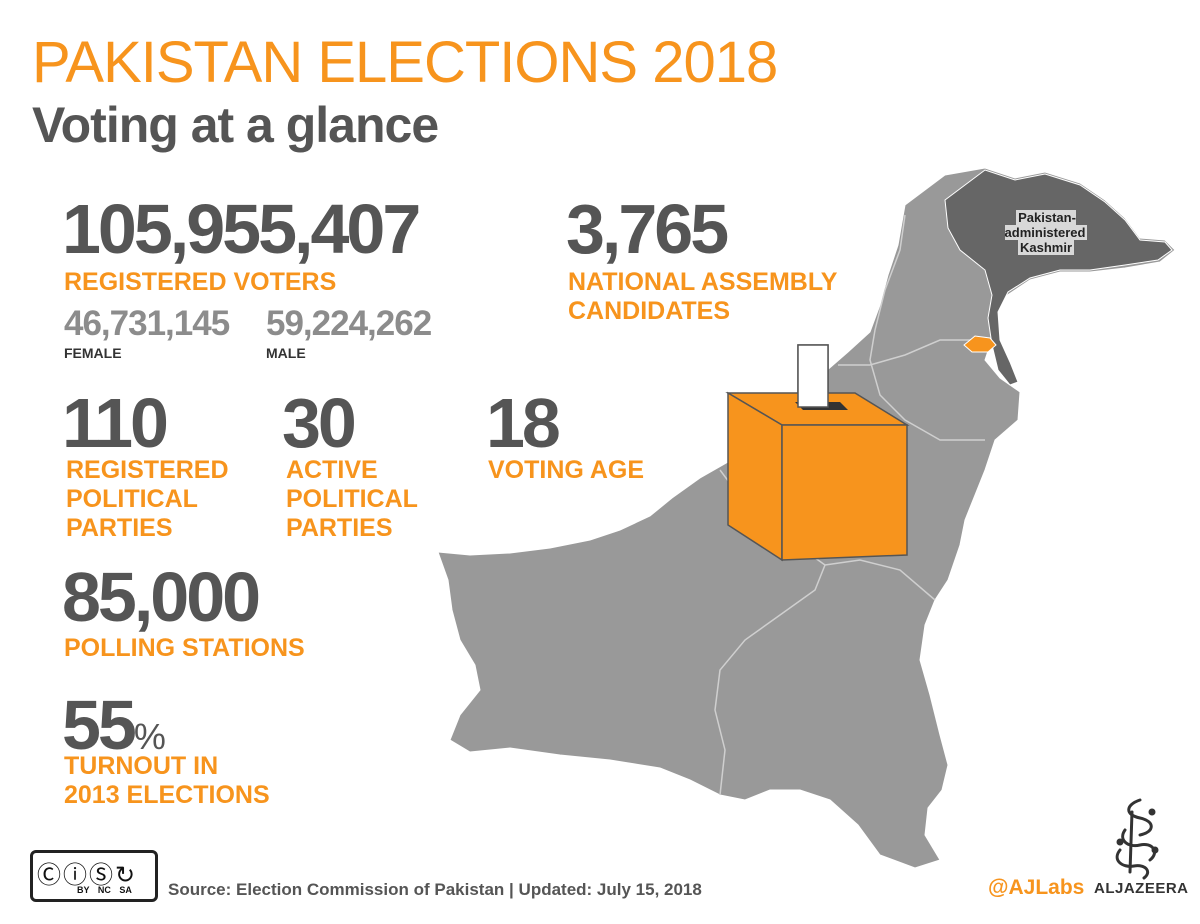 This screenshot has width=1200, height=924. What do you see at coordinates (647, 229) in the screenshot?
I see `na-candidates-value: 3,765` at bounding box center [647, 229].